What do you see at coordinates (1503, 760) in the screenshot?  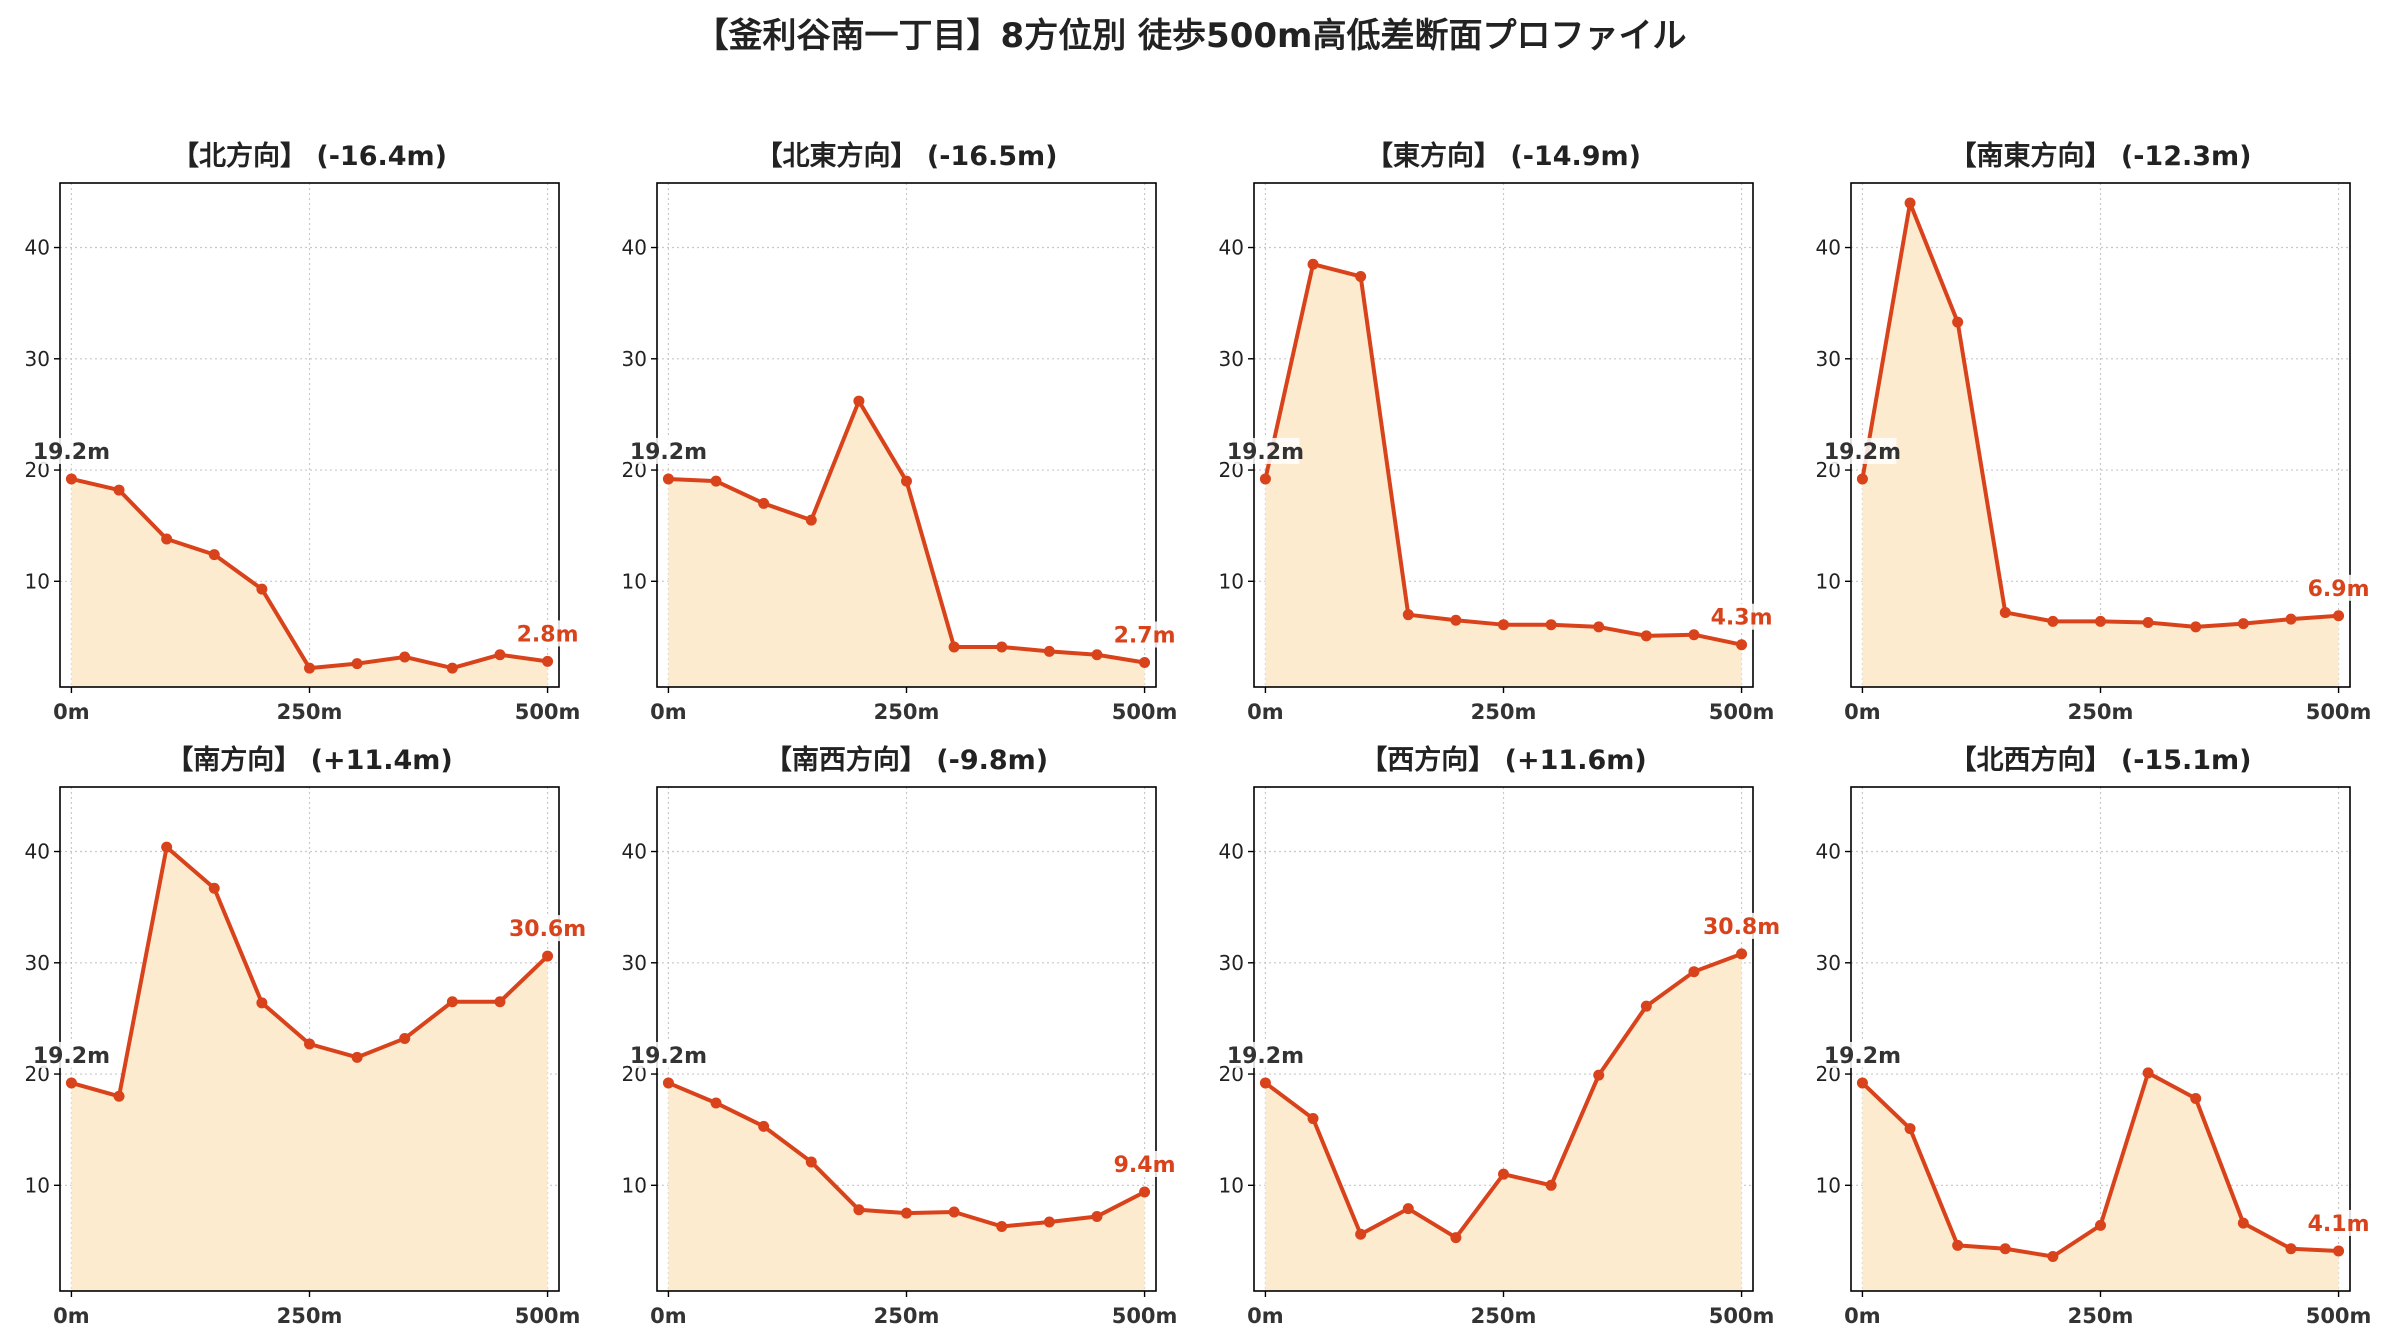 I see `panel-title: 【西方向】 (+11.6m)` at bounding box center [1503, 760].